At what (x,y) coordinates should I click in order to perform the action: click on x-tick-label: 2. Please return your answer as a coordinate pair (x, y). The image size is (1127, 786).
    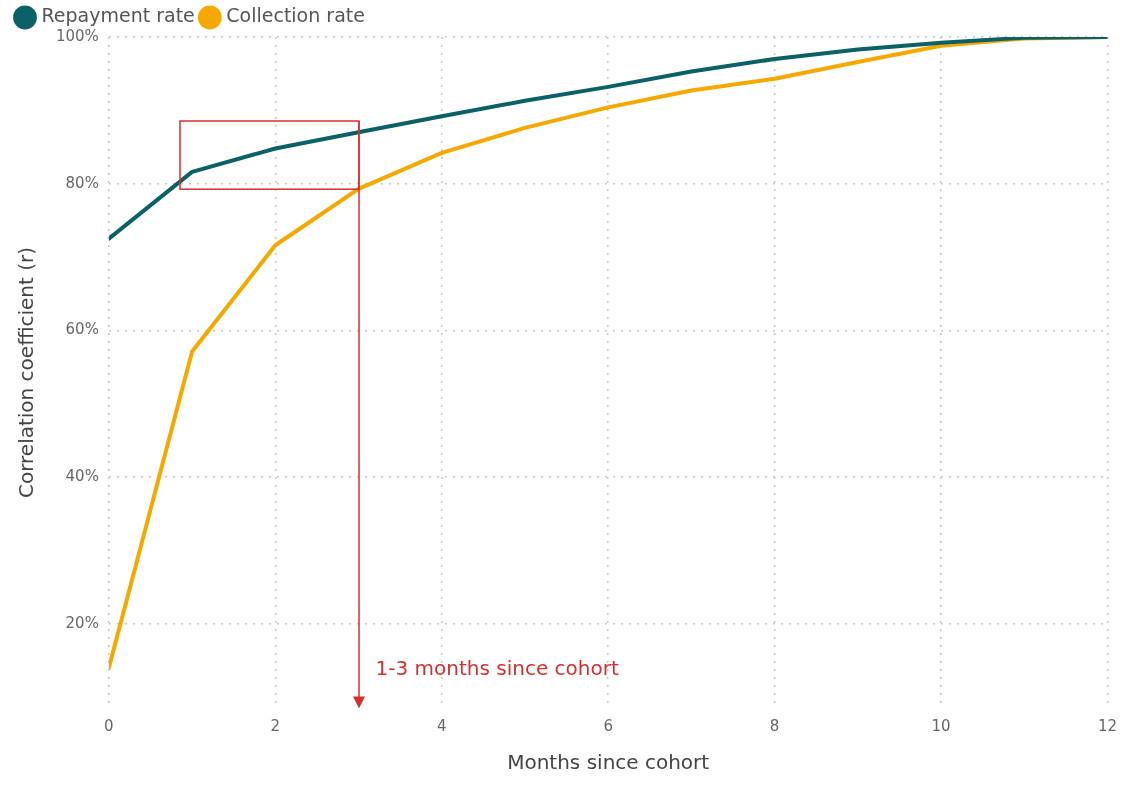
    Looking at the image, I should click on (275, 725).